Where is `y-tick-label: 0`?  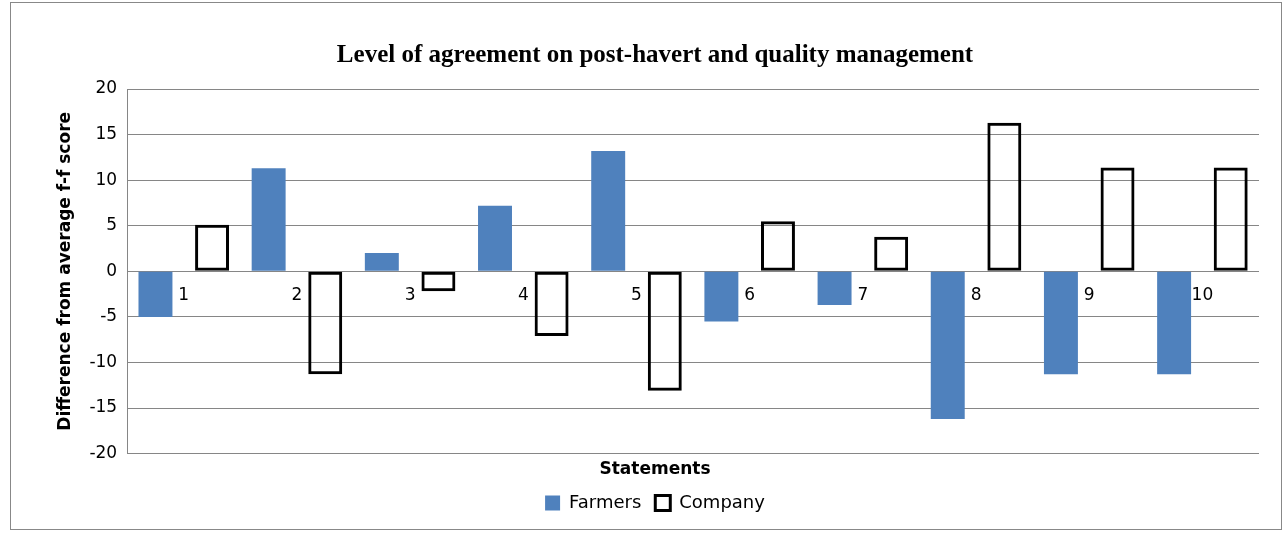
y-tick-label: 0 is located at coordinates (112, 269).